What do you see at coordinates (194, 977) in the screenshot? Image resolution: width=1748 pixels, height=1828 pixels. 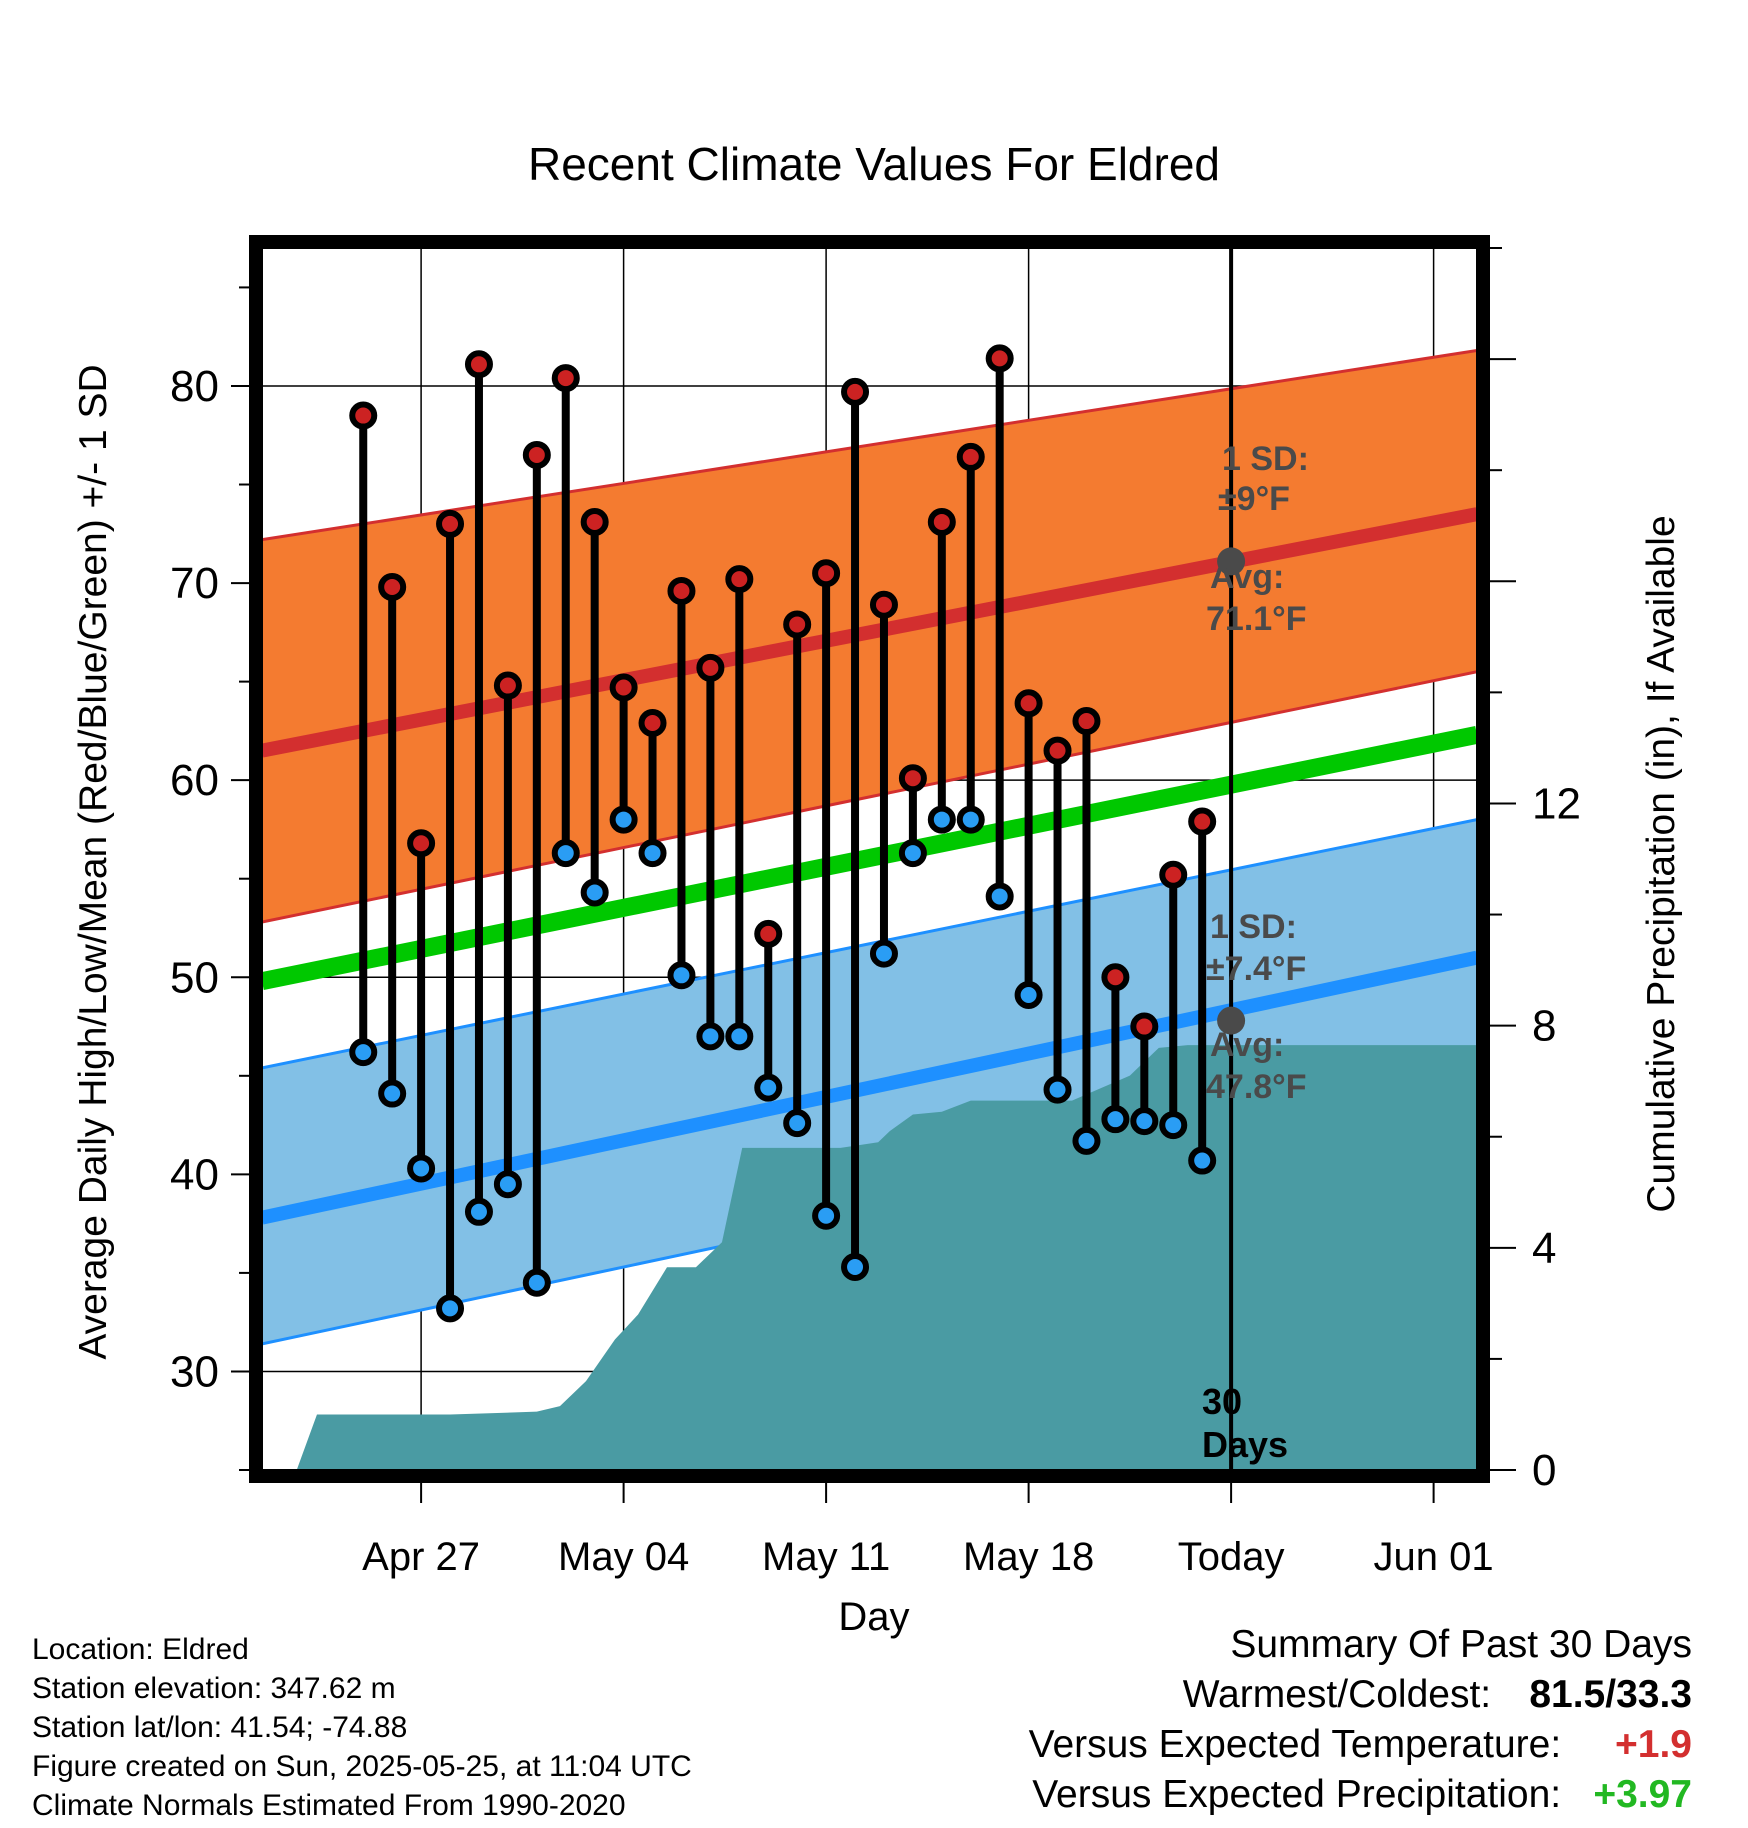 I see `y-tick-label-50: 50` at bounding box center [194, 977].